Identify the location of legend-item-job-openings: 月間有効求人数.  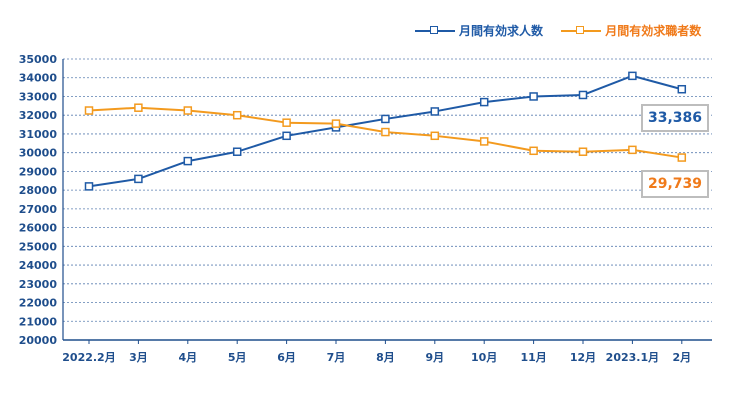
(479, 30).